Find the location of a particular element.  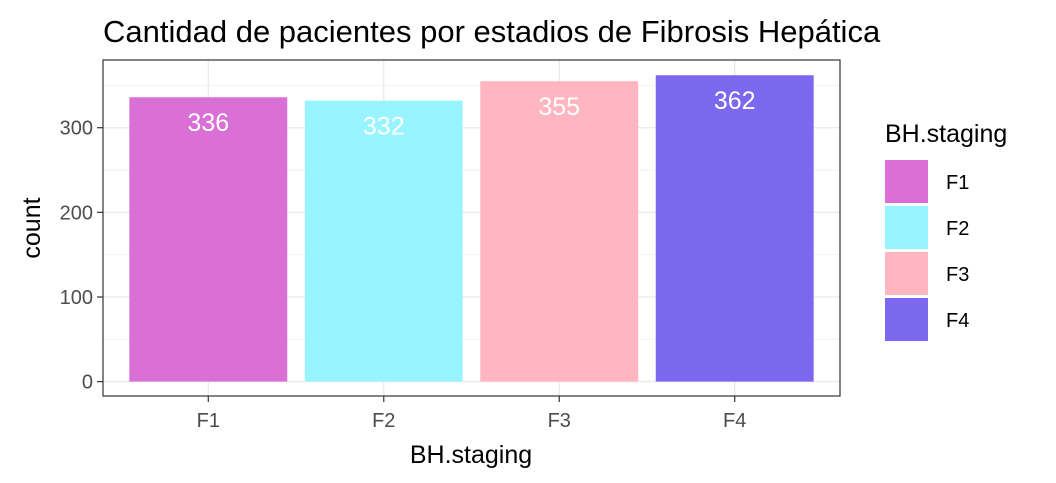

legend-items: F1 F2 F3 F4 is located at coordinates (927, 250).